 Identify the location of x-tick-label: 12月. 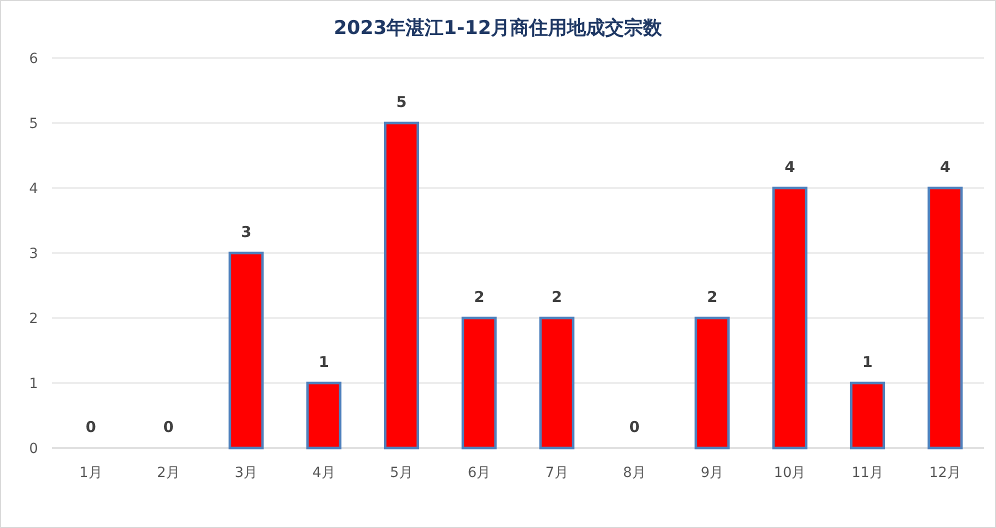
(945, 473).